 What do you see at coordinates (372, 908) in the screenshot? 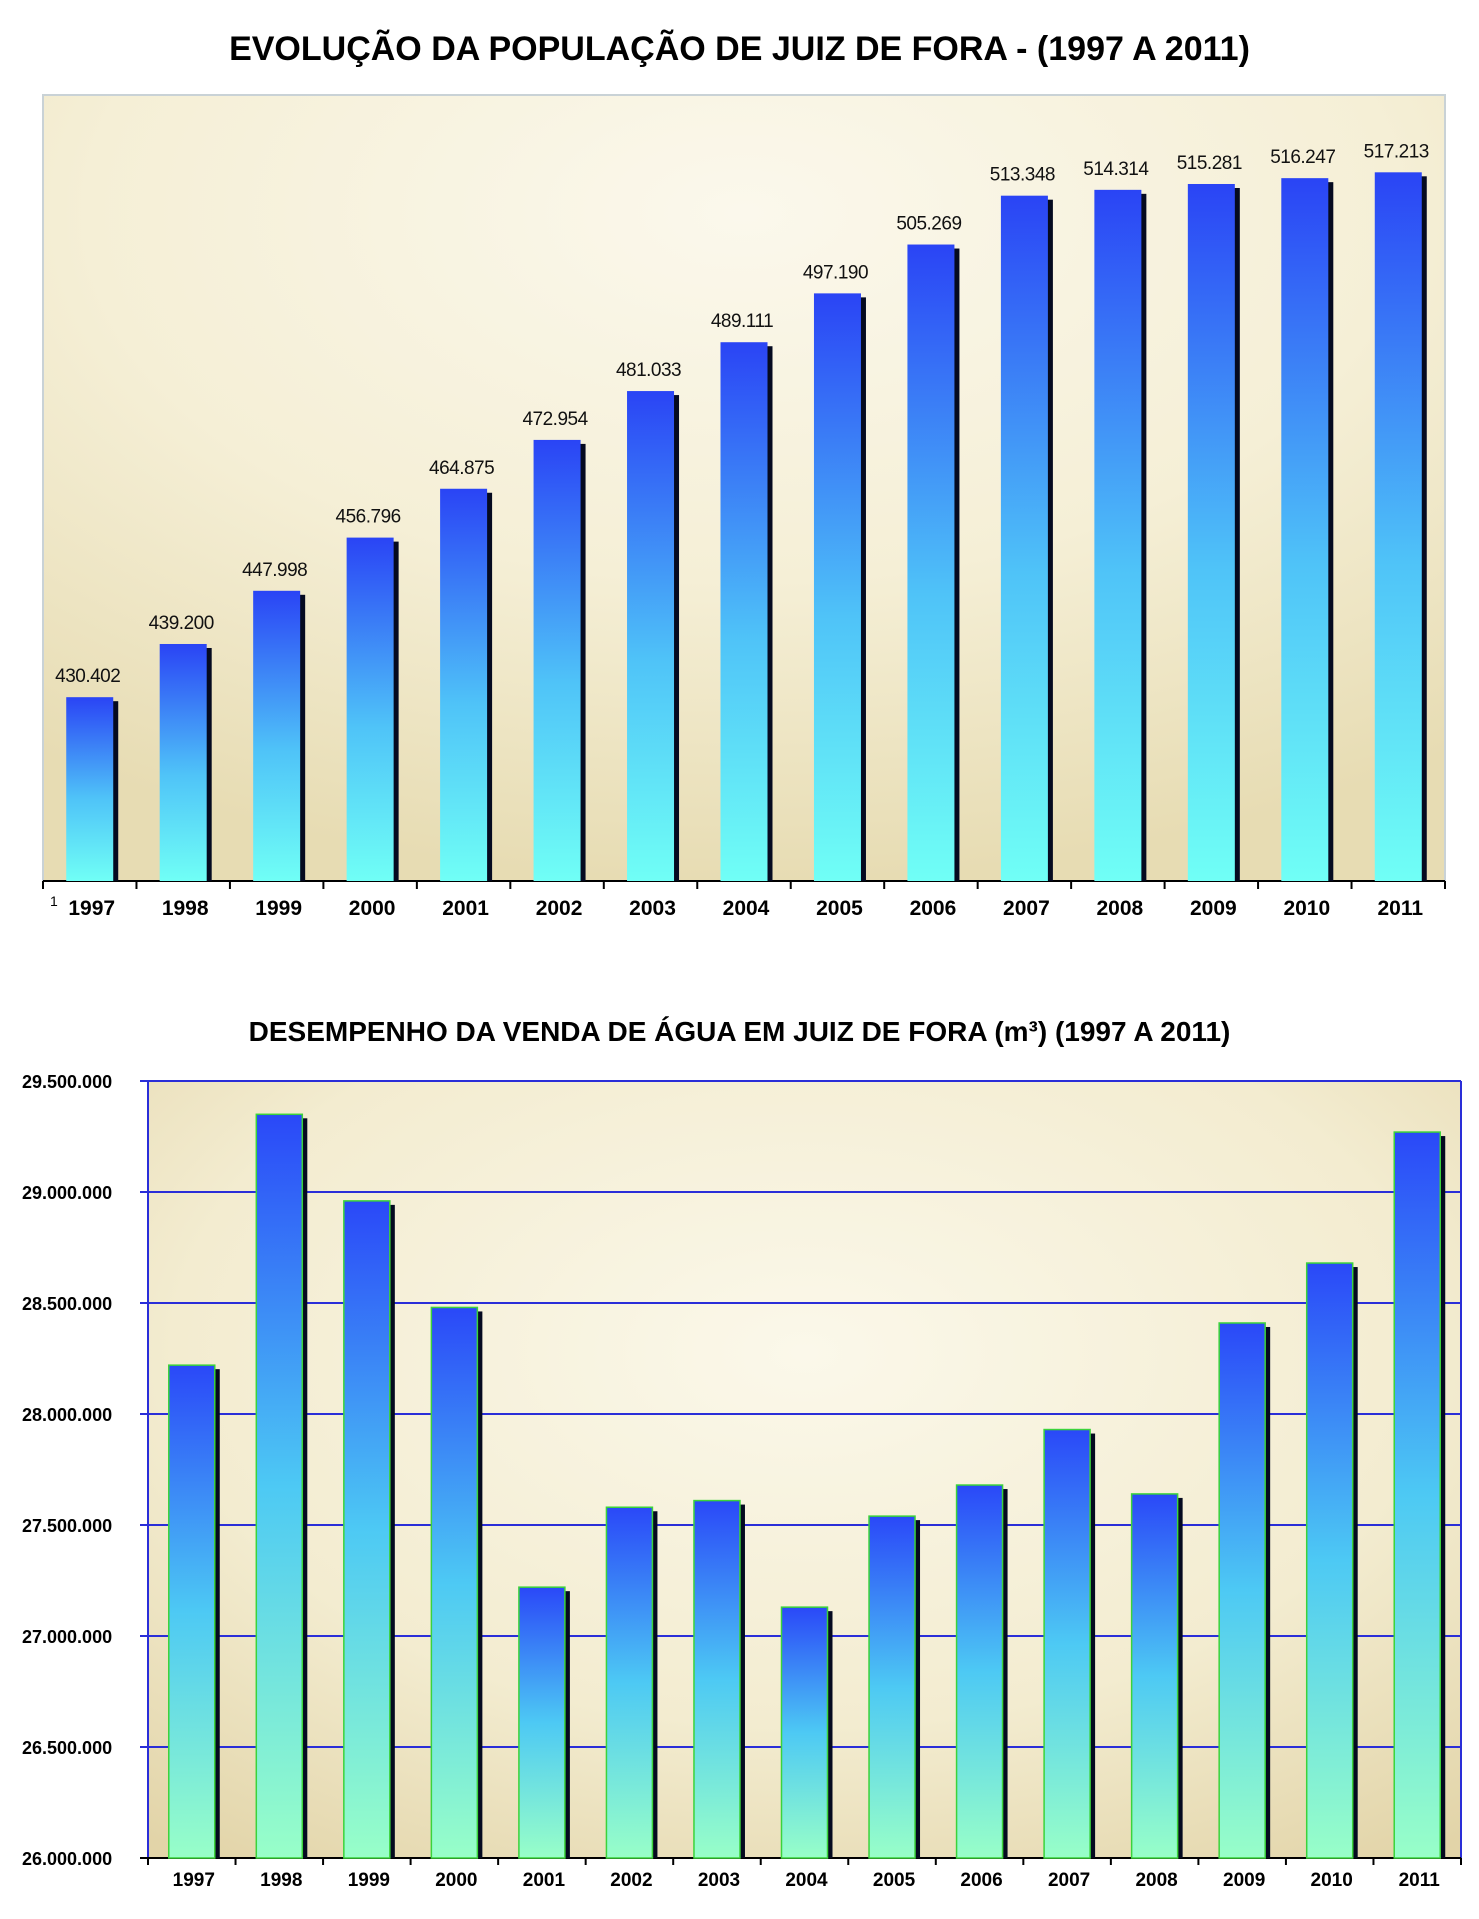
I see `population-year-label: 2000` at bounding box center [372, 908].